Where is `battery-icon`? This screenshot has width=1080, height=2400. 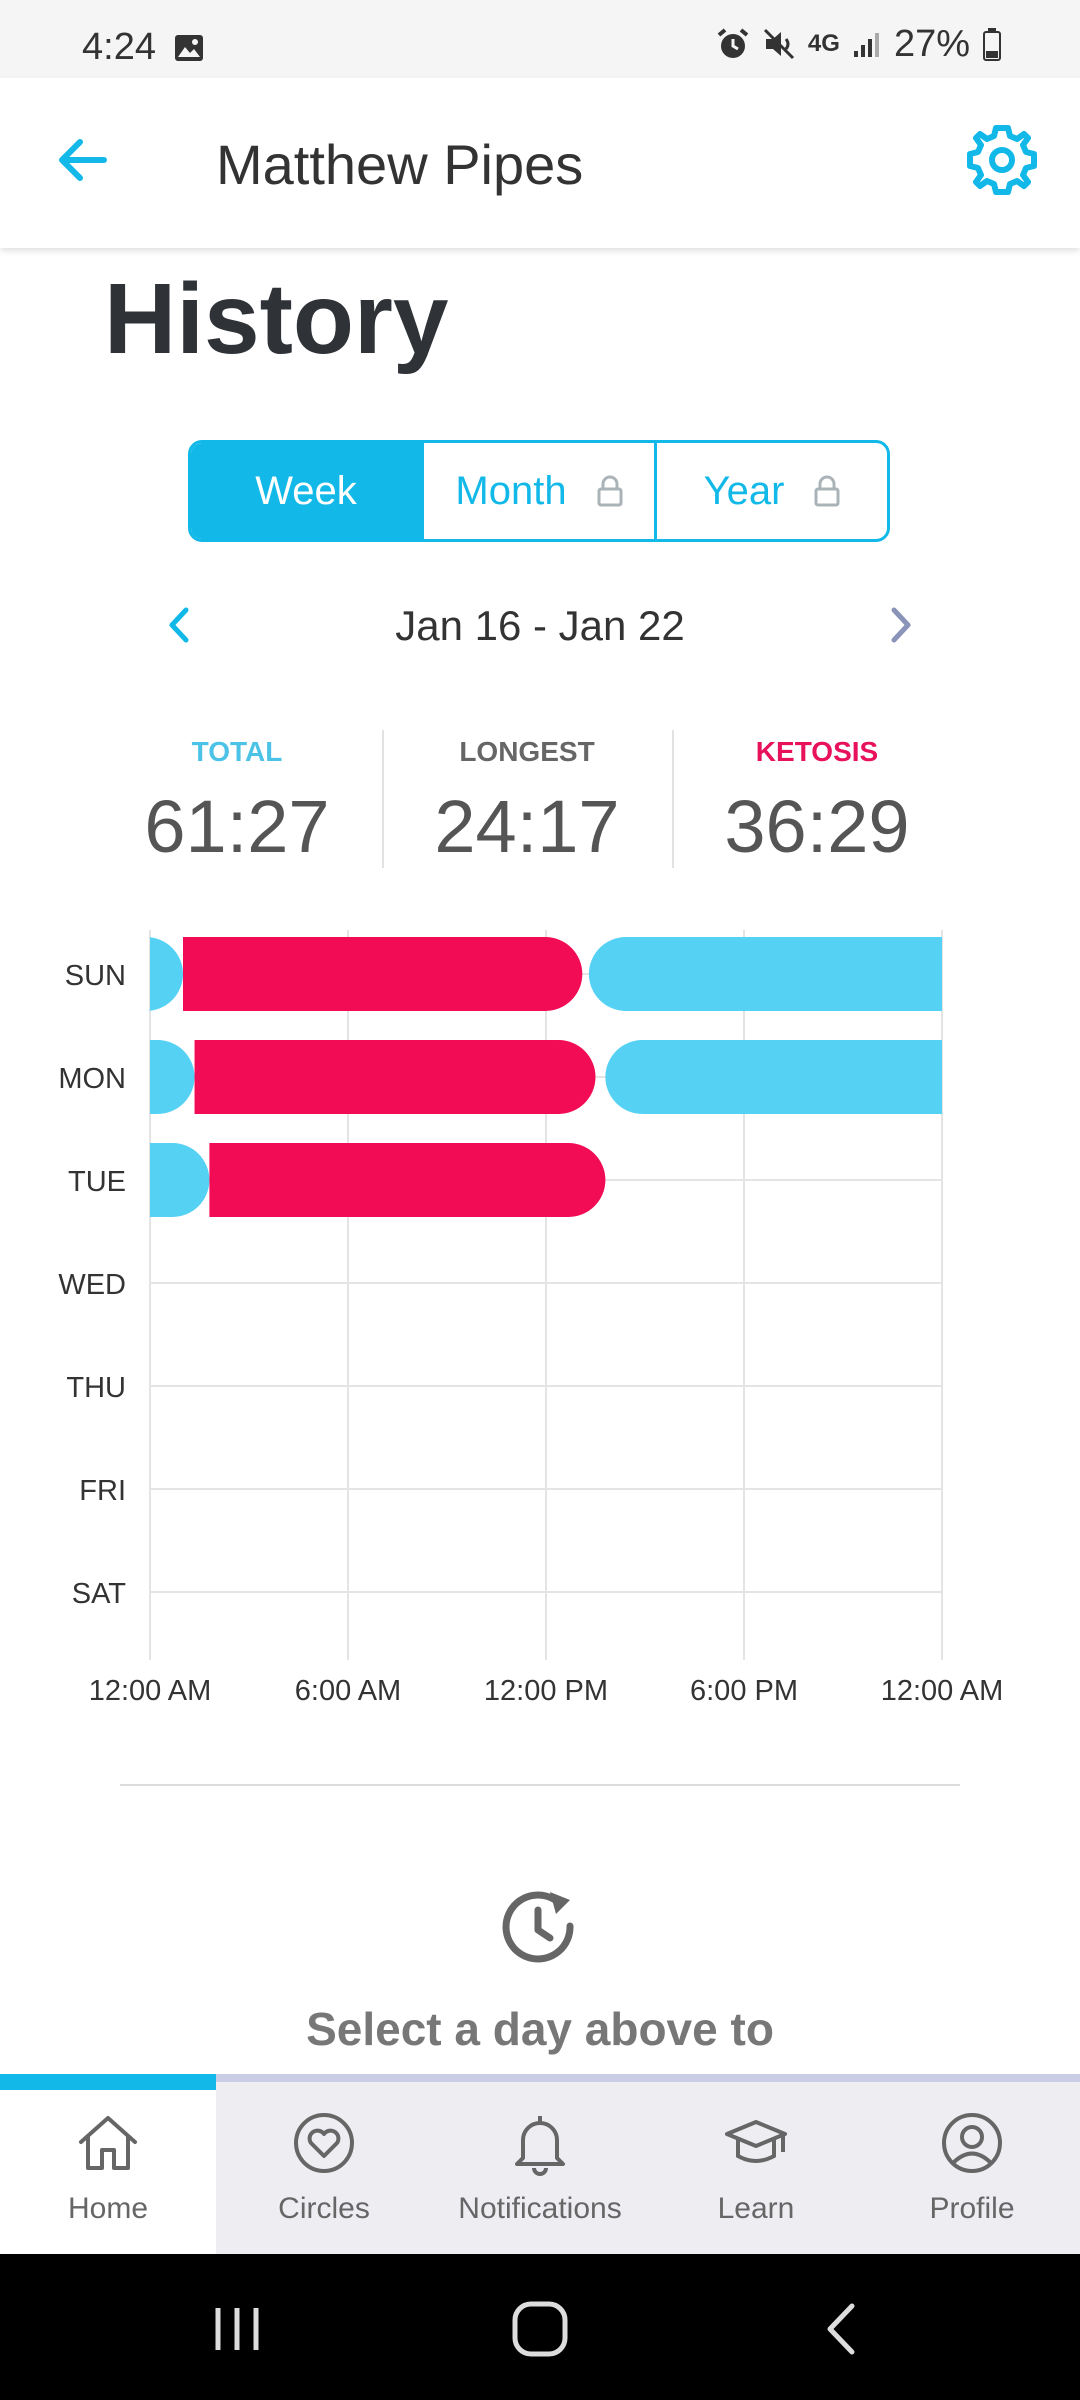
battery-icon is located at coordinates (992, 44).